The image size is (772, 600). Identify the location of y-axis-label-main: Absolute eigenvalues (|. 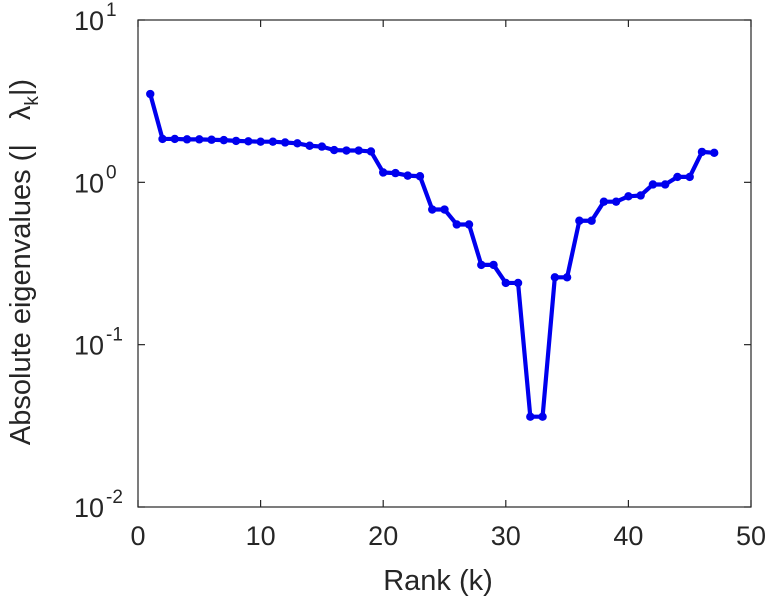
(21, 294).